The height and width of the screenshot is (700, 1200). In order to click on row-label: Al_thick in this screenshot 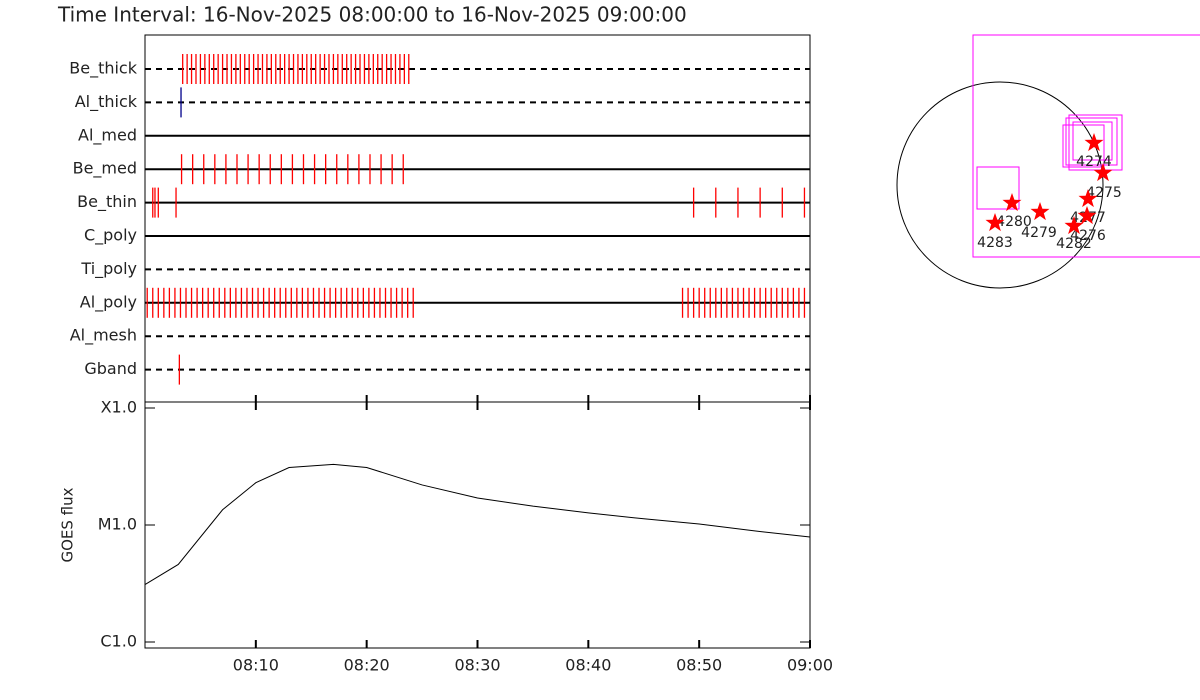, I will do `click(106, 102)`.